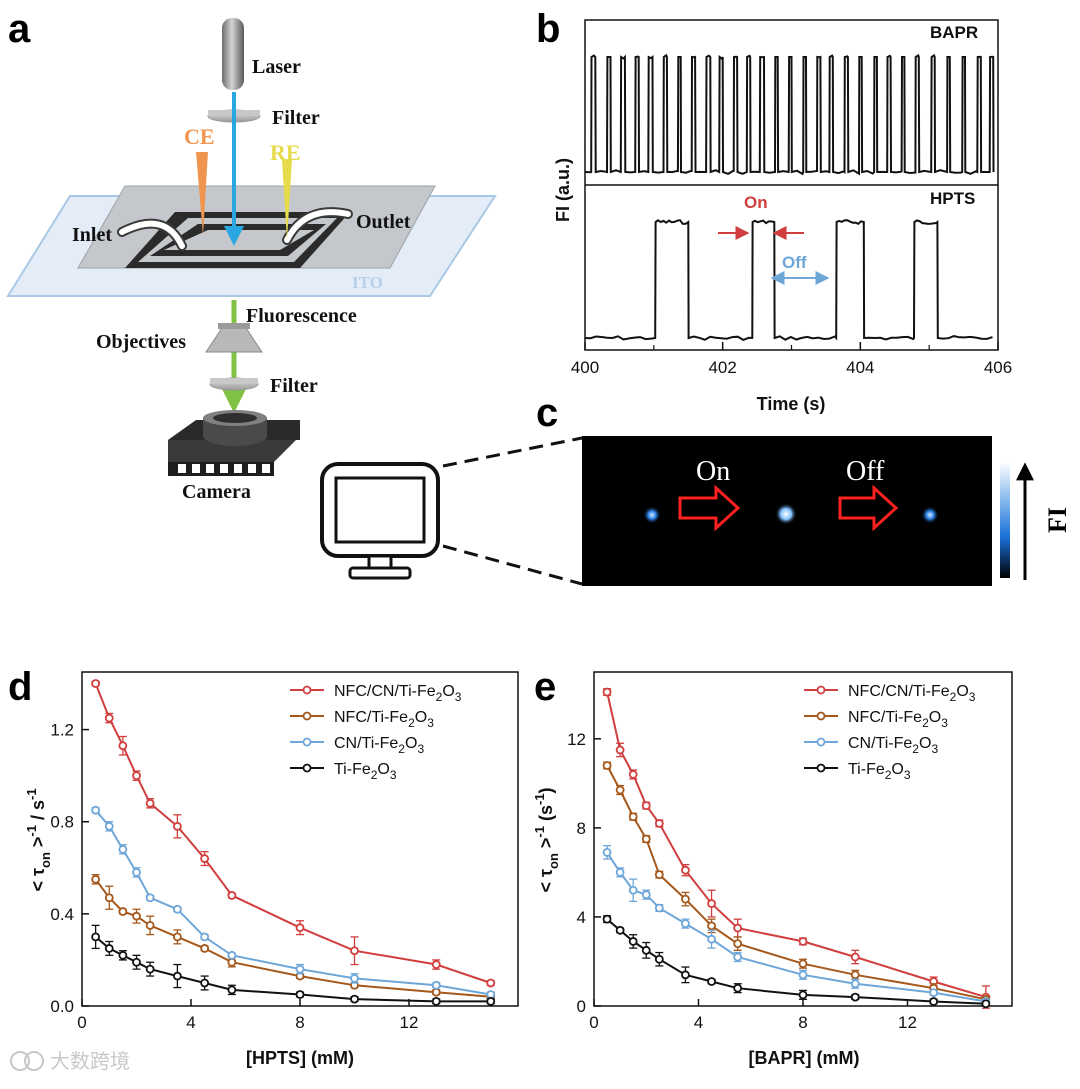 The image size is (1080, 1089). What do you see at coordinates (287, 200) in the screenshot?
I see `re-electrode-icon` at bounding box center [287, 200].